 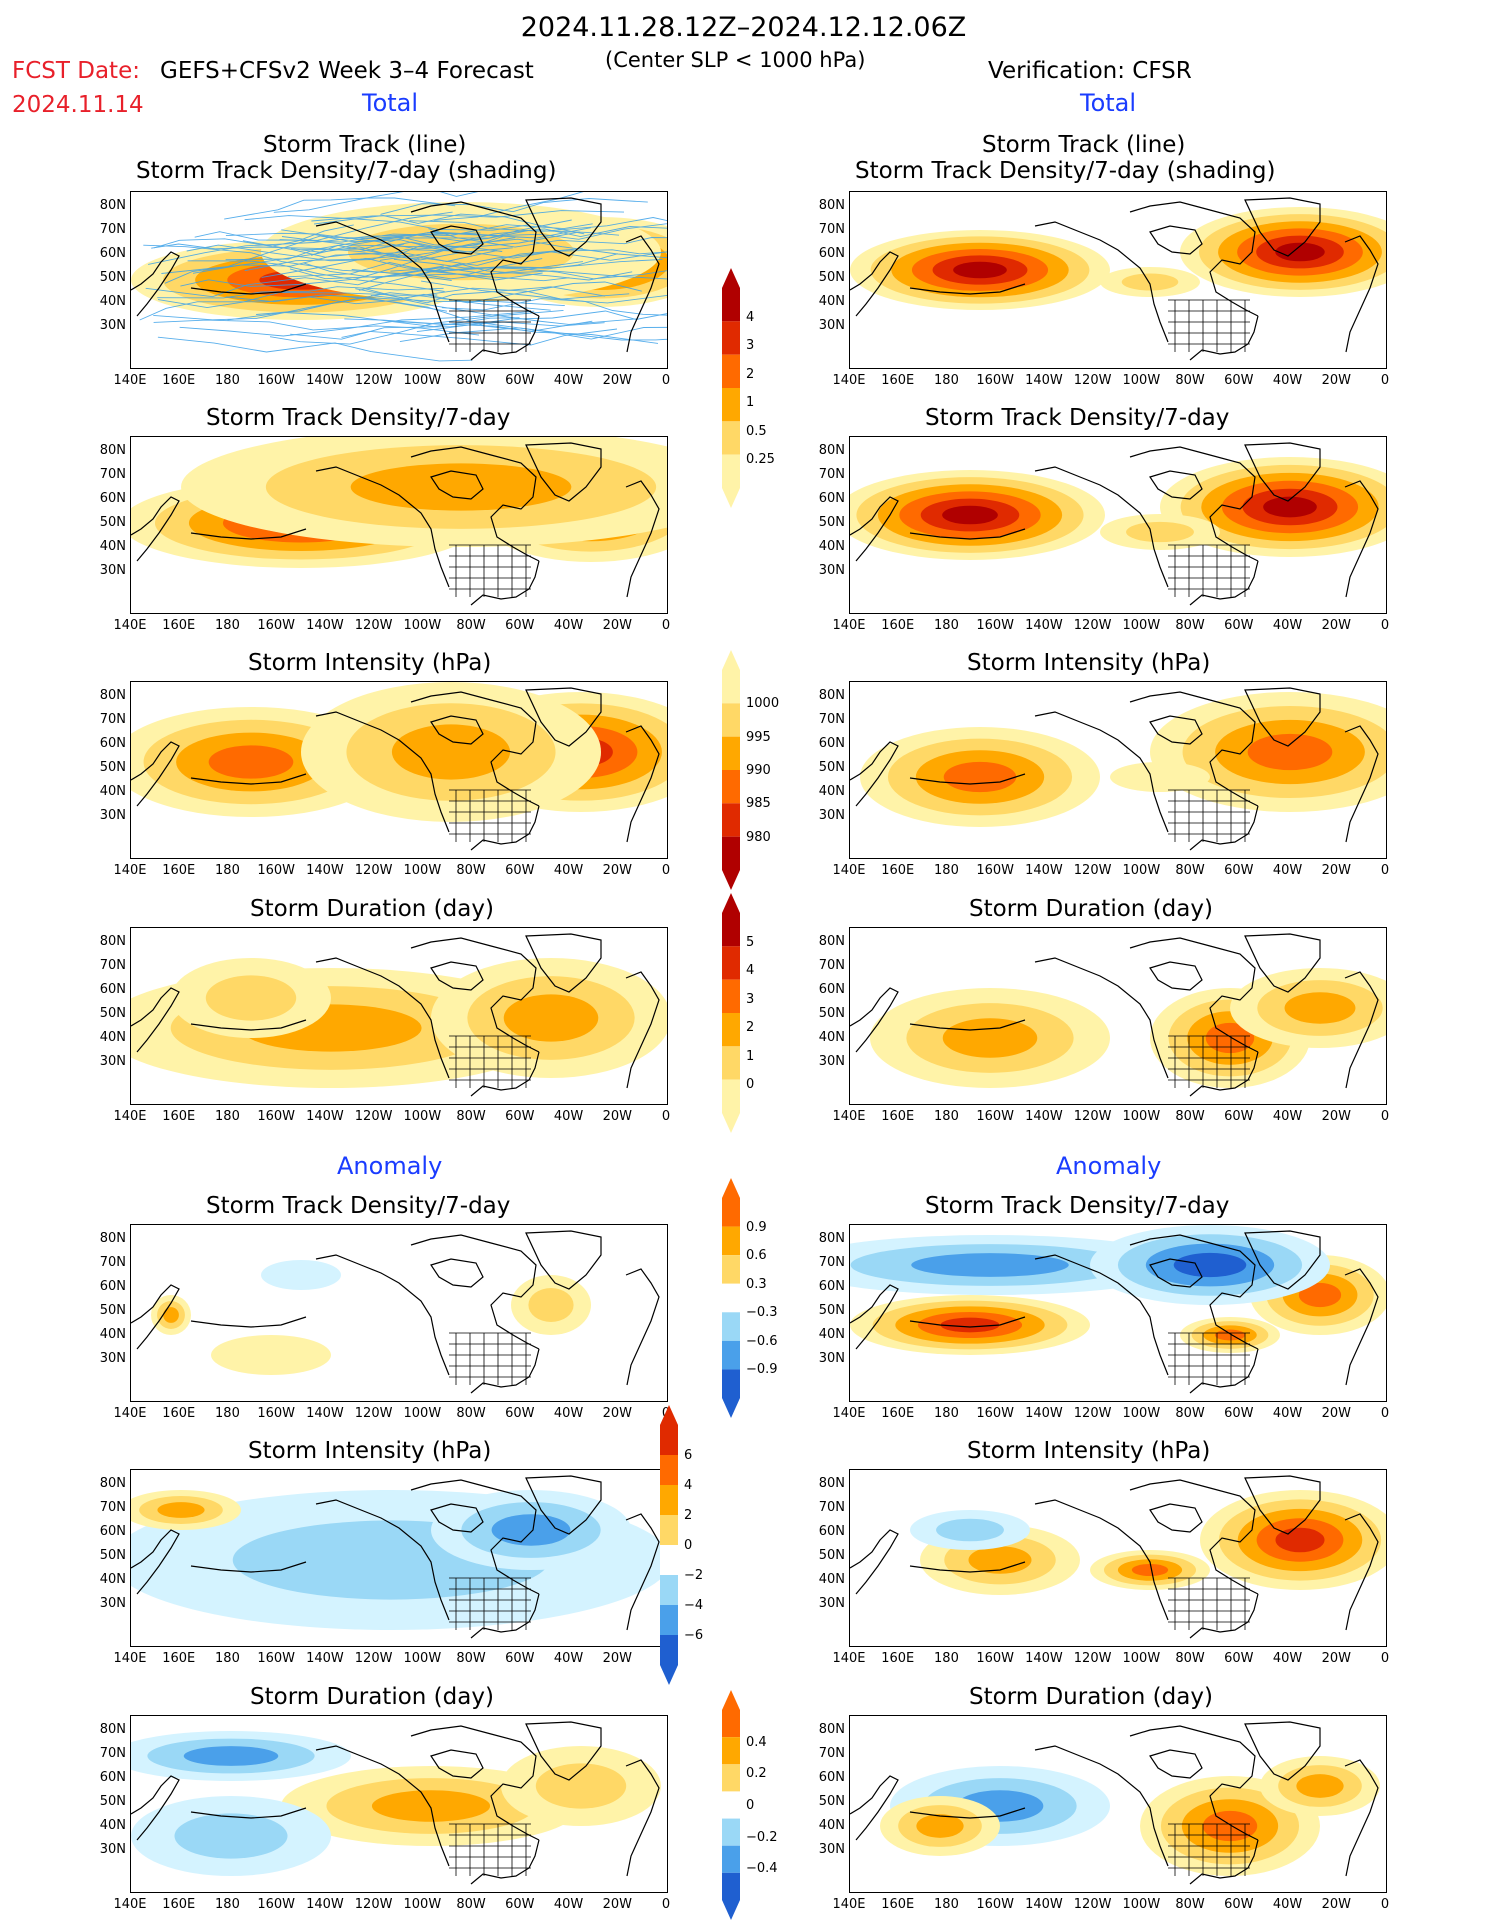 I want to click on lat-tick-label: 80N, so click(x=831, y=695).